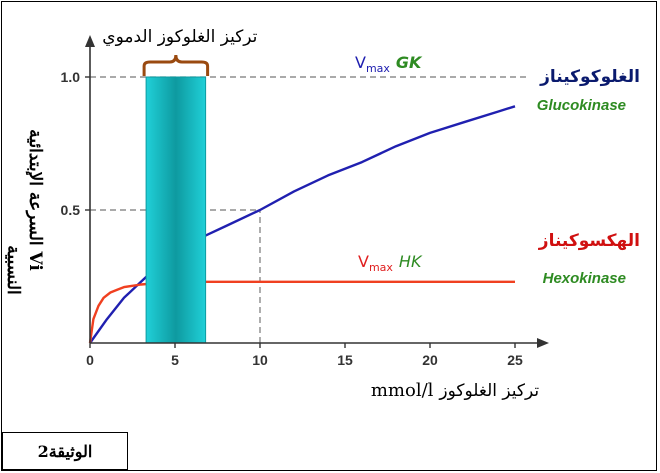 The height and width of the screenshot is (473, 660). Describe the element at coordinates (360, 62) in the screenshot. I see `gk-vmax-v: V` at that location.